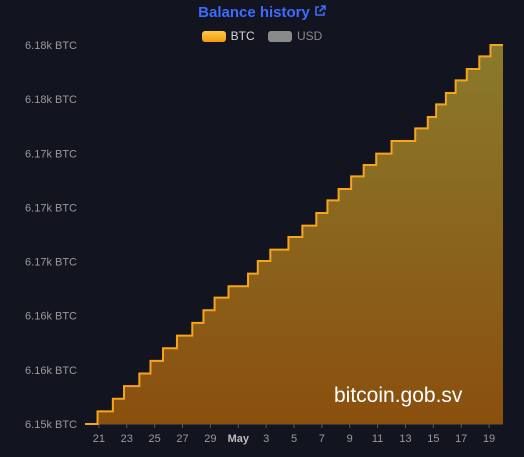 This screenshot has height=457, width=524. I want to click on legend-label-usd: USD, so click(310, 36).